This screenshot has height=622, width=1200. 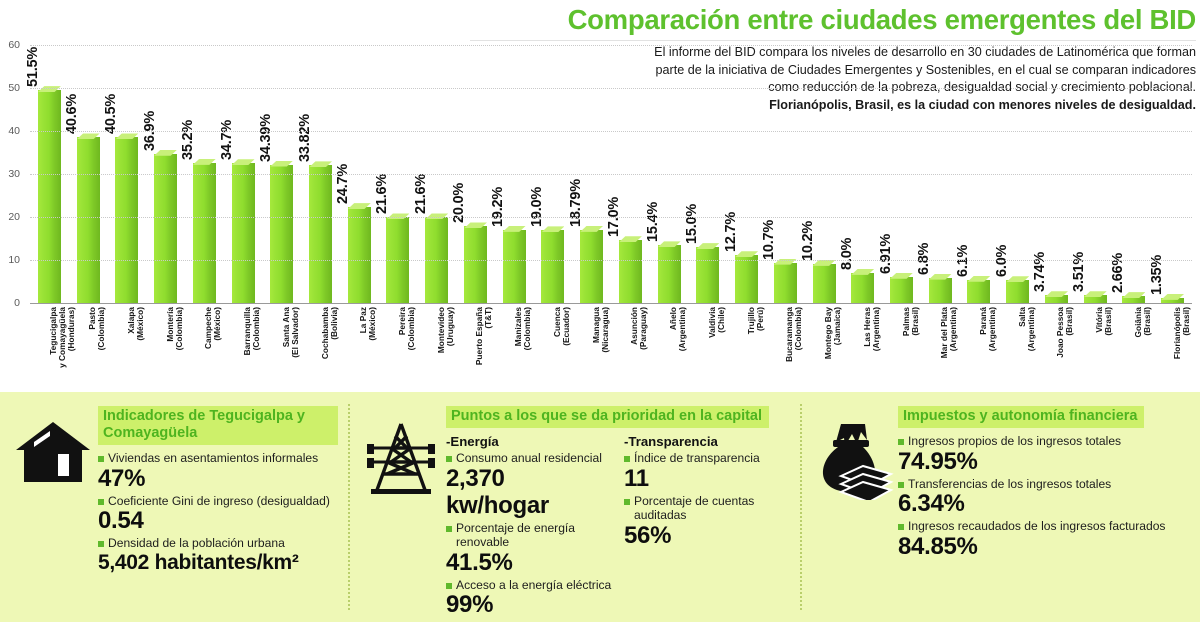 I want to click on column-subhead: -Energía, so click(x=472, y=441).